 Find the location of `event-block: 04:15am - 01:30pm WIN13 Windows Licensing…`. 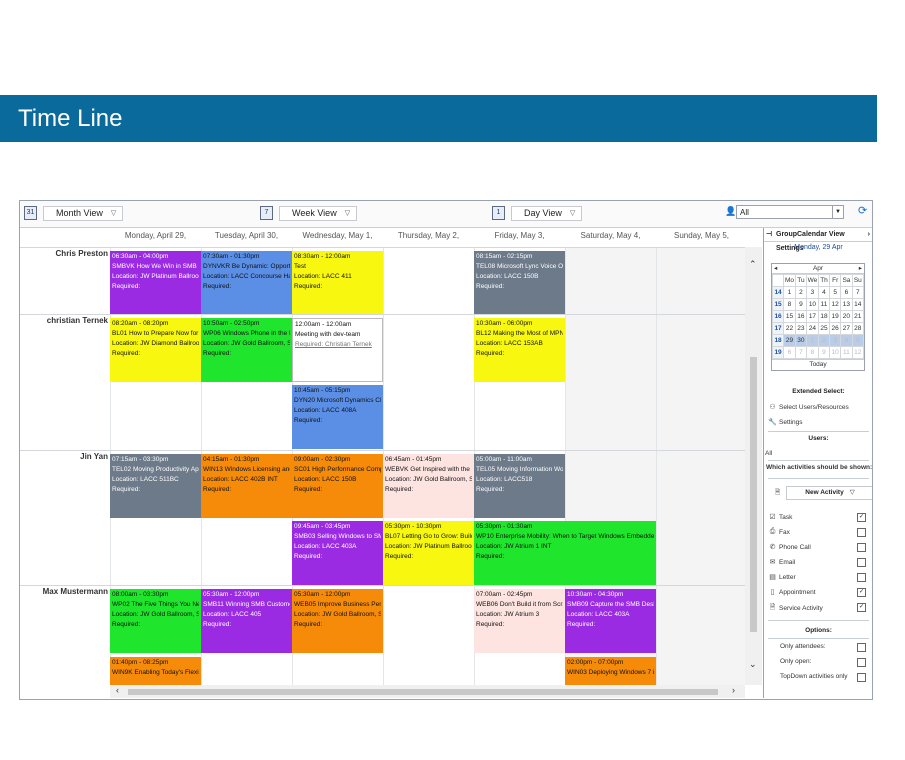

event-block: 04:15am - 01:30pm WIN13 Windows Licensing… is located at coordinates (246, 486).